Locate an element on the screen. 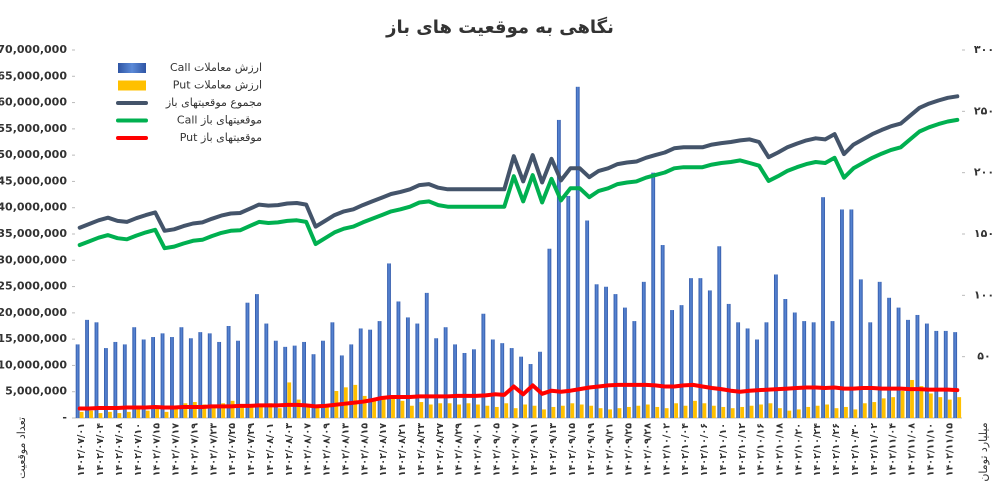 This screenshot has height=504, width=1000. y2-tick-label: ۱۵۰ is located at coordinates (984, 233).